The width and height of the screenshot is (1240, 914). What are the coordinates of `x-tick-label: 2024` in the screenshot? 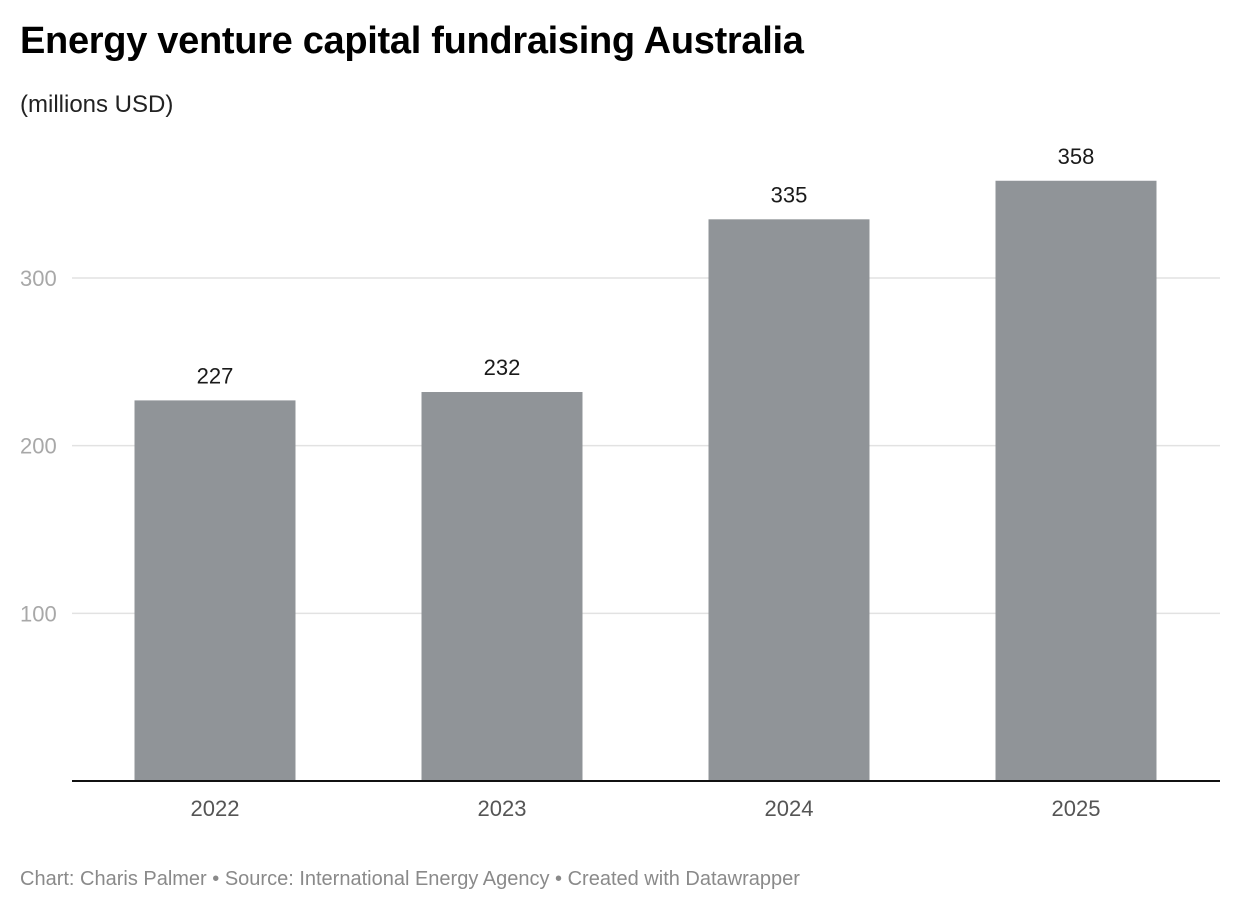 It's located at (789, 808).